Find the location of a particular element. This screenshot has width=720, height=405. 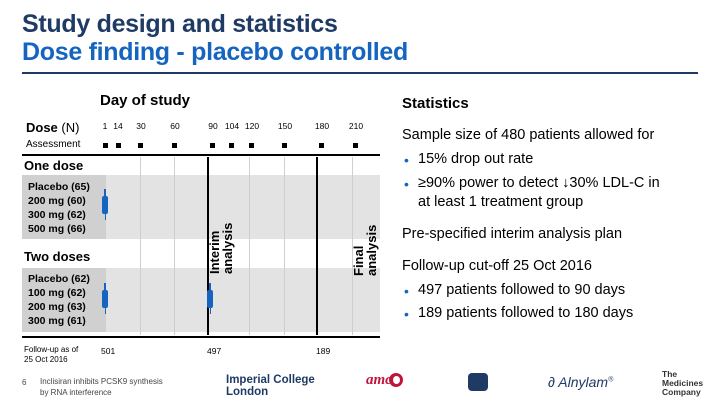

bullet-text: 15% drop out rate is located at coordinates (476, 159).